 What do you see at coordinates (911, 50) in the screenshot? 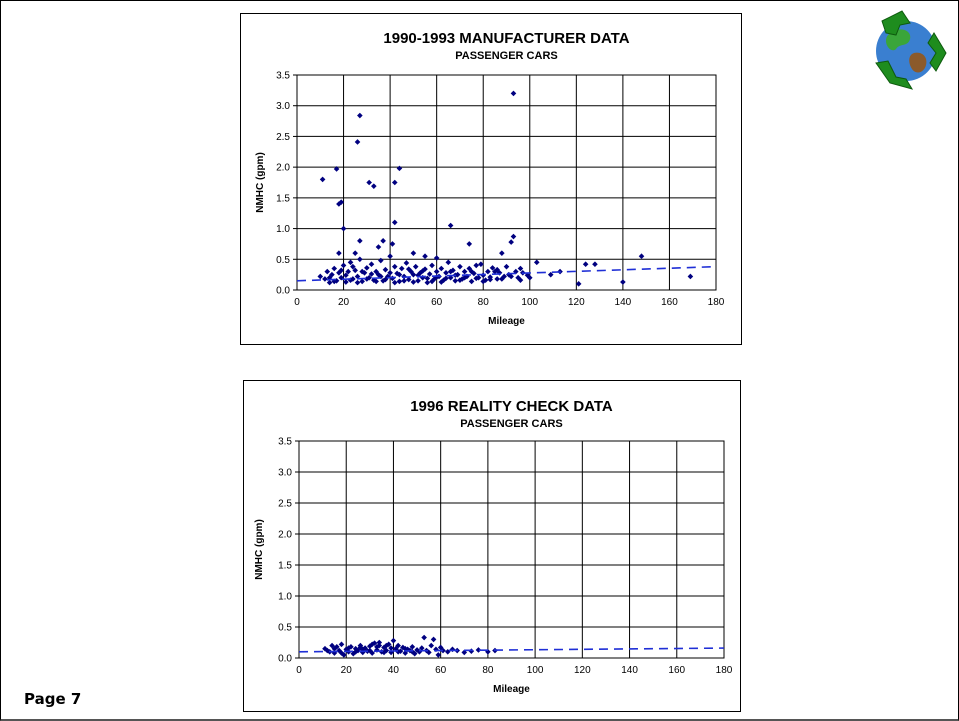
I see `recycle-globe-icon` at bounding box center [911, 50].